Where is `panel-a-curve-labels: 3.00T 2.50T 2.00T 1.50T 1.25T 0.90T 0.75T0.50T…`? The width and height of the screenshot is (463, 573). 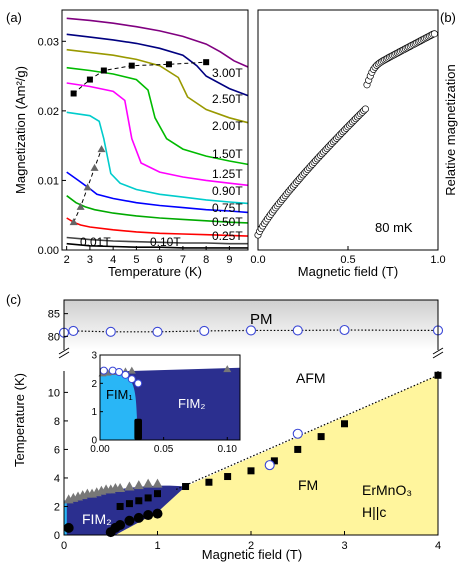 panel-a-curve-labels: 3.00T 2.50T 2.00T 1.50T 1.25T 0.90T 0.75T0.50T… is located at coordinates (161, 157).